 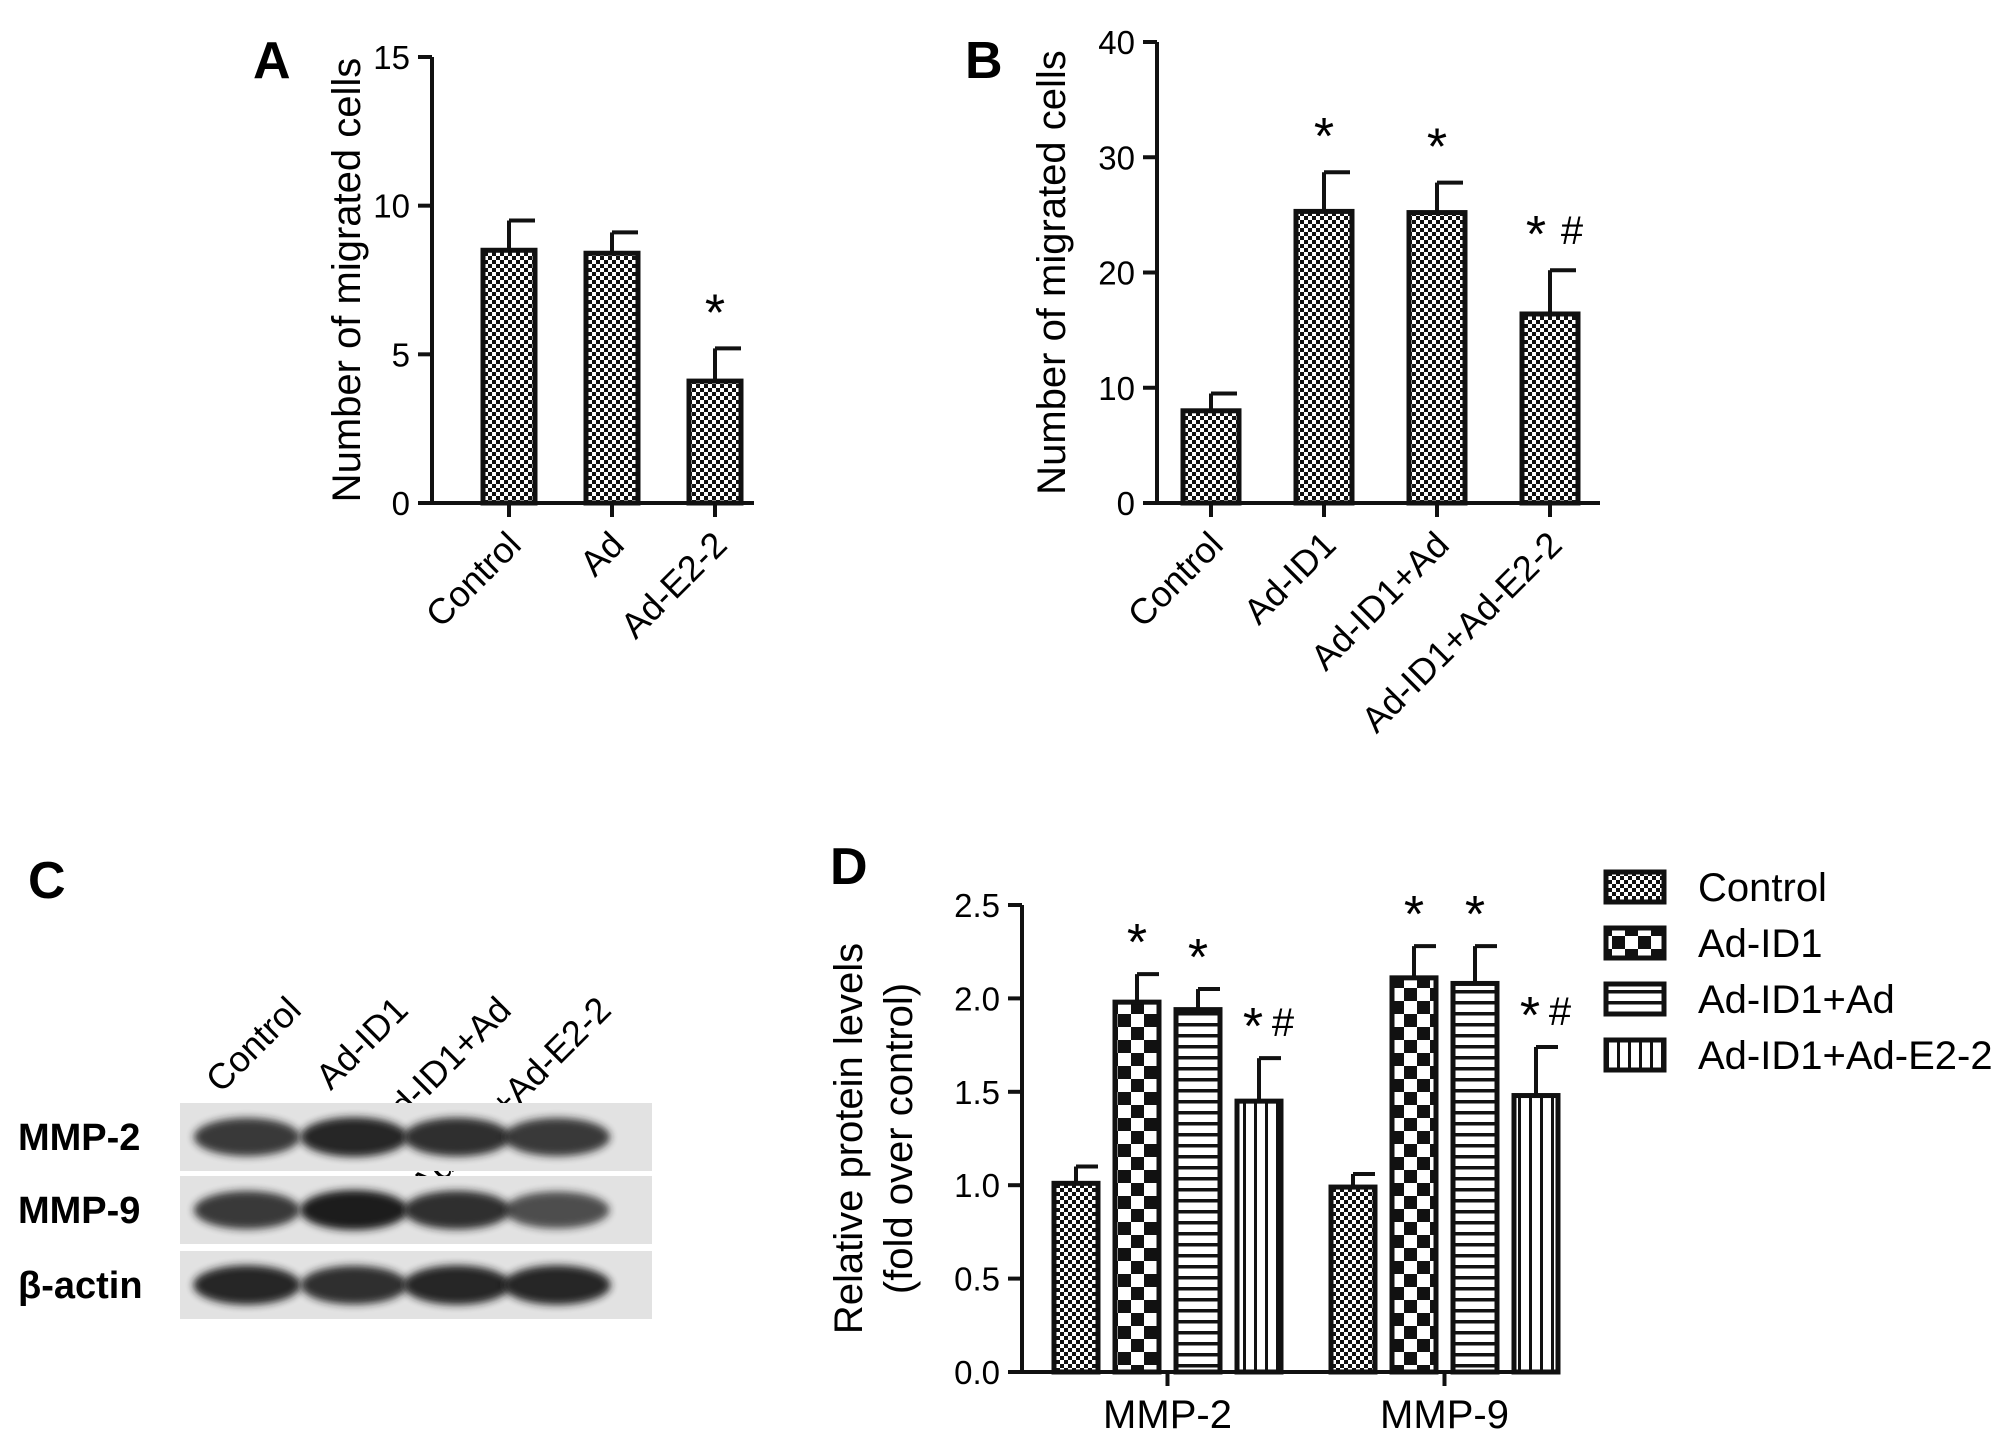 I want to click on chart-d-y-tick-label: 0.5, so click(x=977, y=1279).